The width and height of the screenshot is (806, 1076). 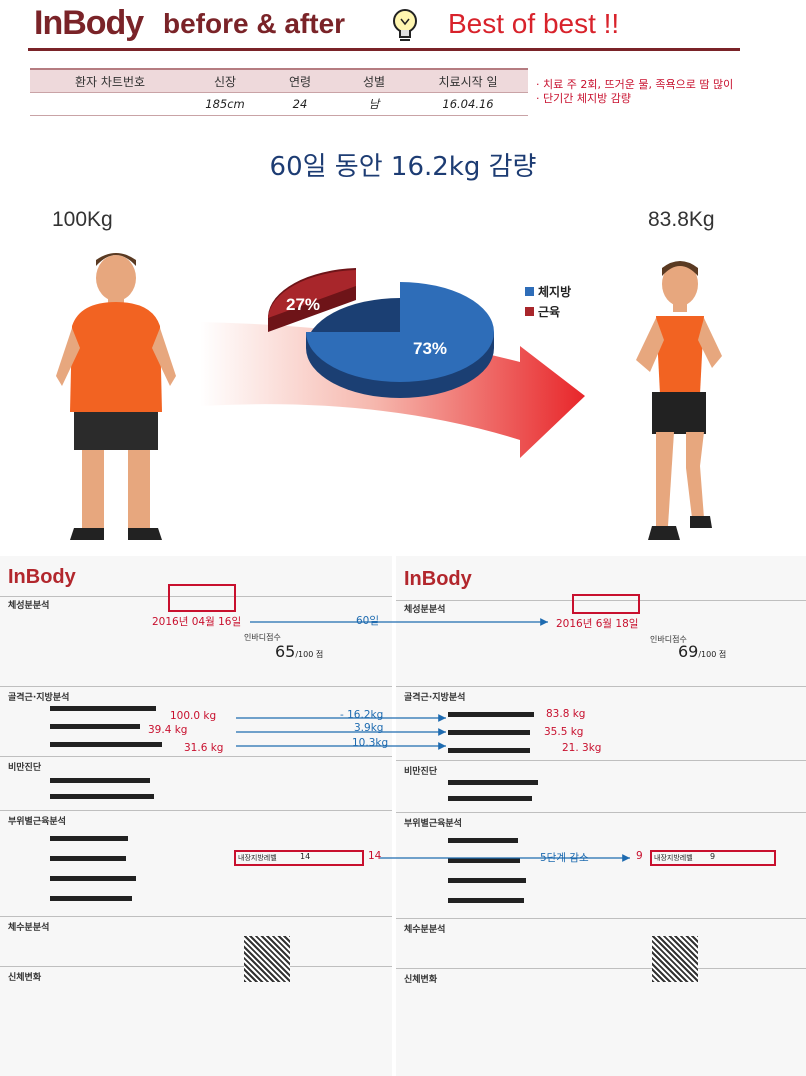 What do you see at coordinates (368, 621) in the screenshot?
I see `days-label: 60일` at bounding box center [368, 621].